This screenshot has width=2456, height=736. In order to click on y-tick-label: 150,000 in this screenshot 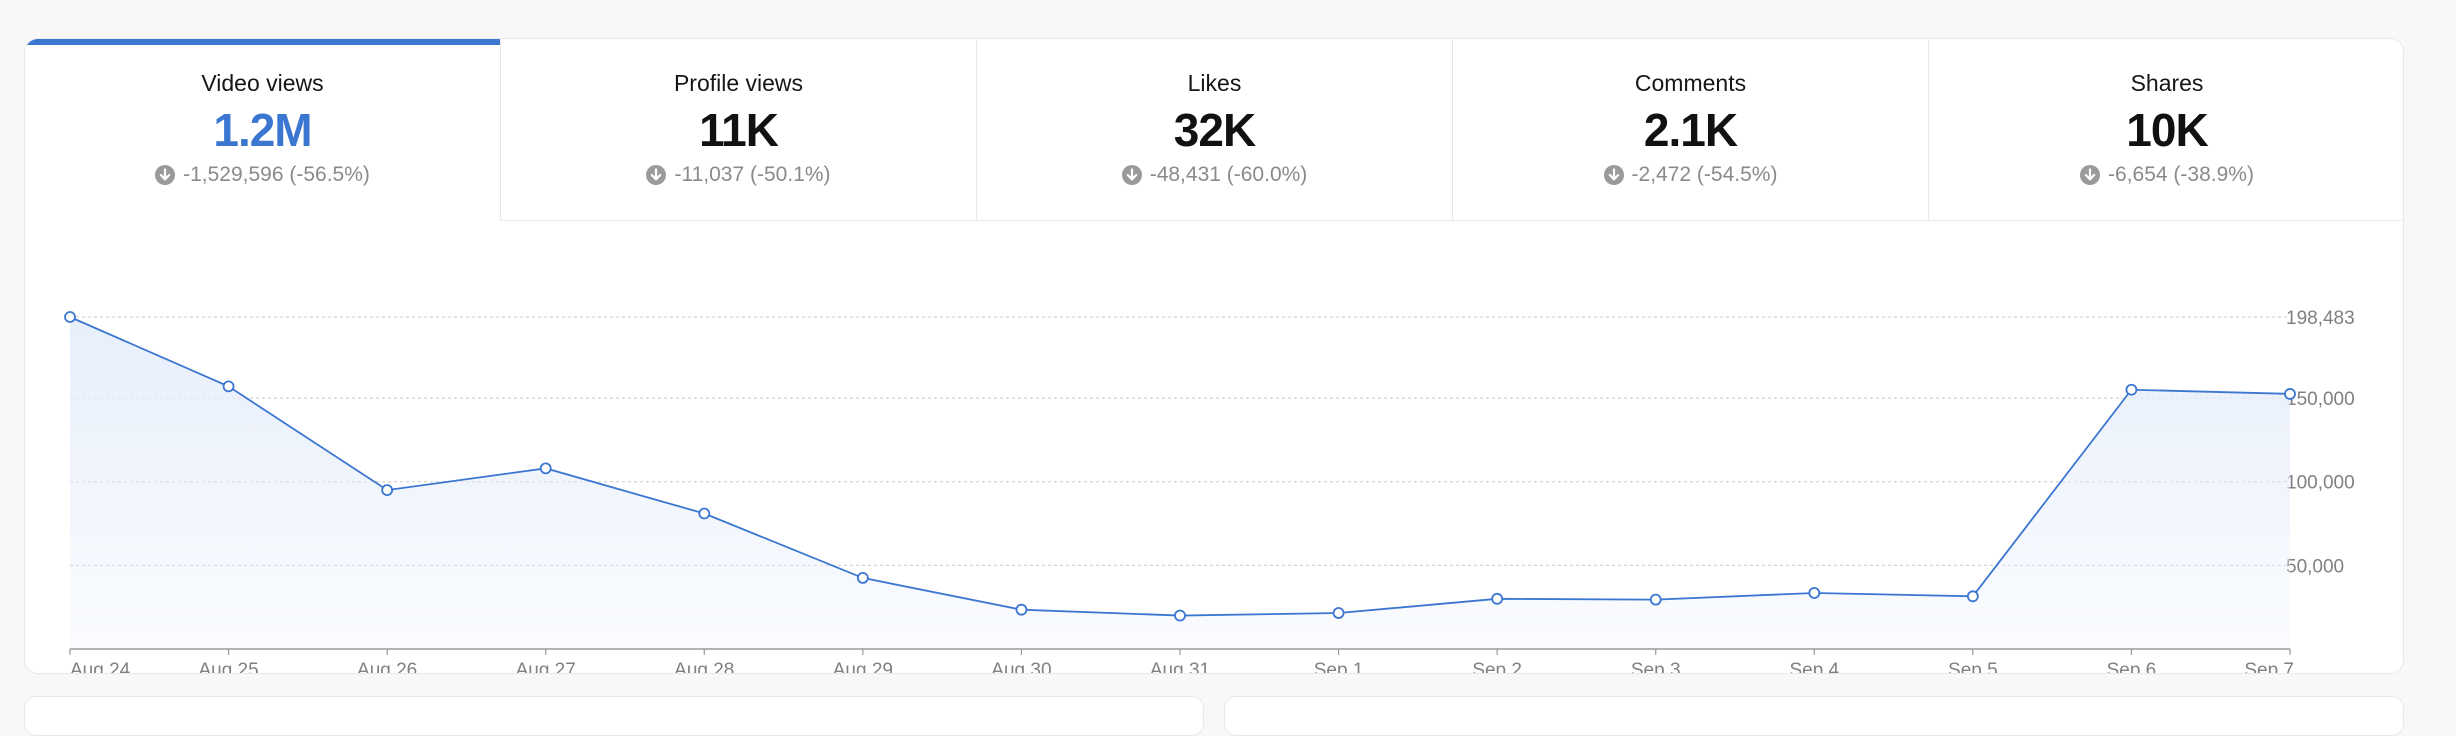, I will do `click(2320, 399)`.